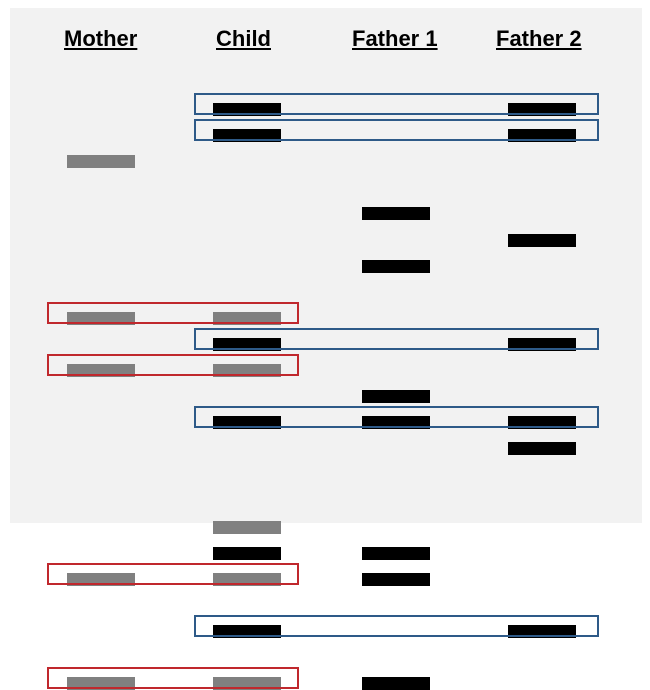  I want to click on mother-header: Mother, so click(101, 38).